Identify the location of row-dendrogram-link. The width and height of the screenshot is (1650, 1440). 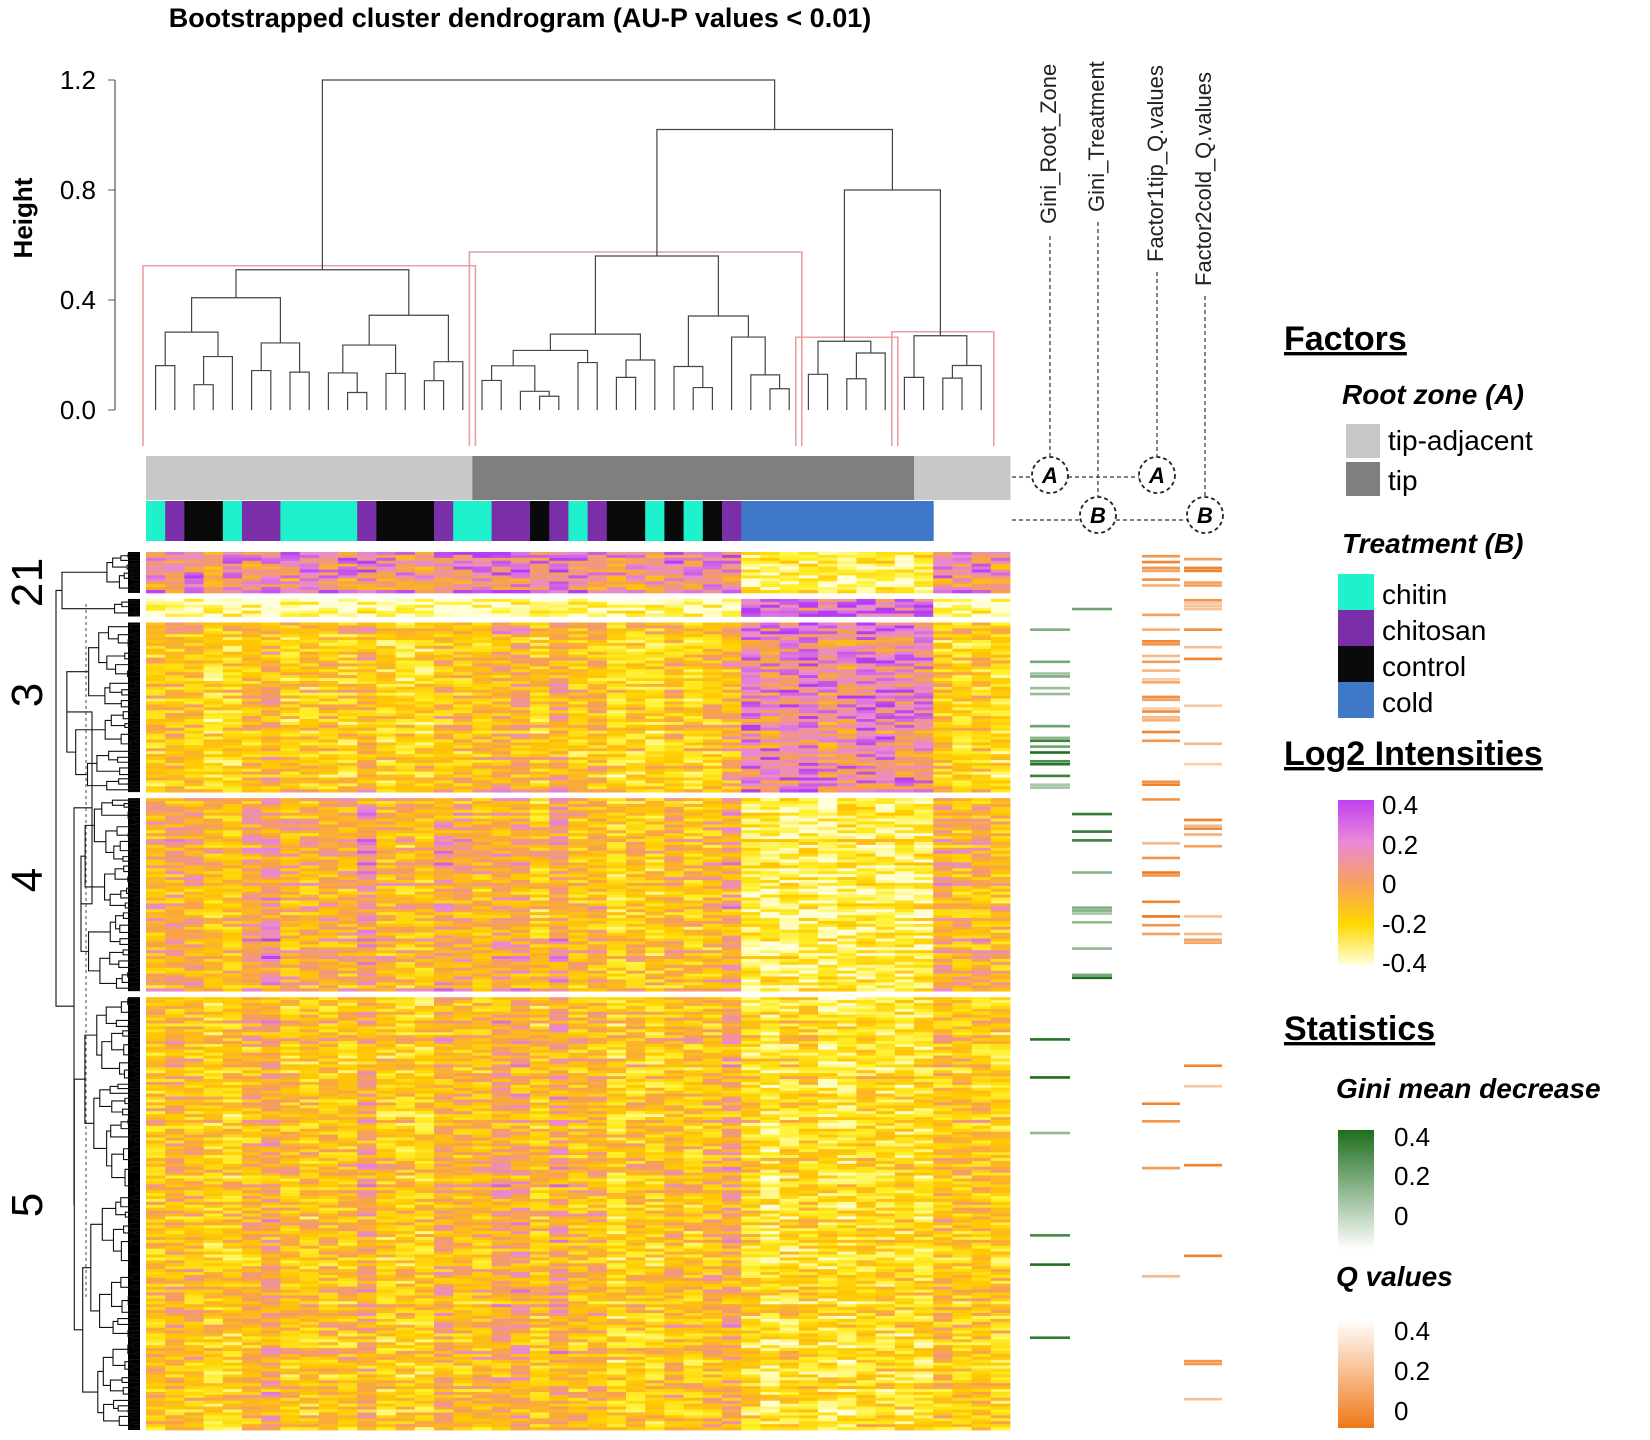
(134, 1324).